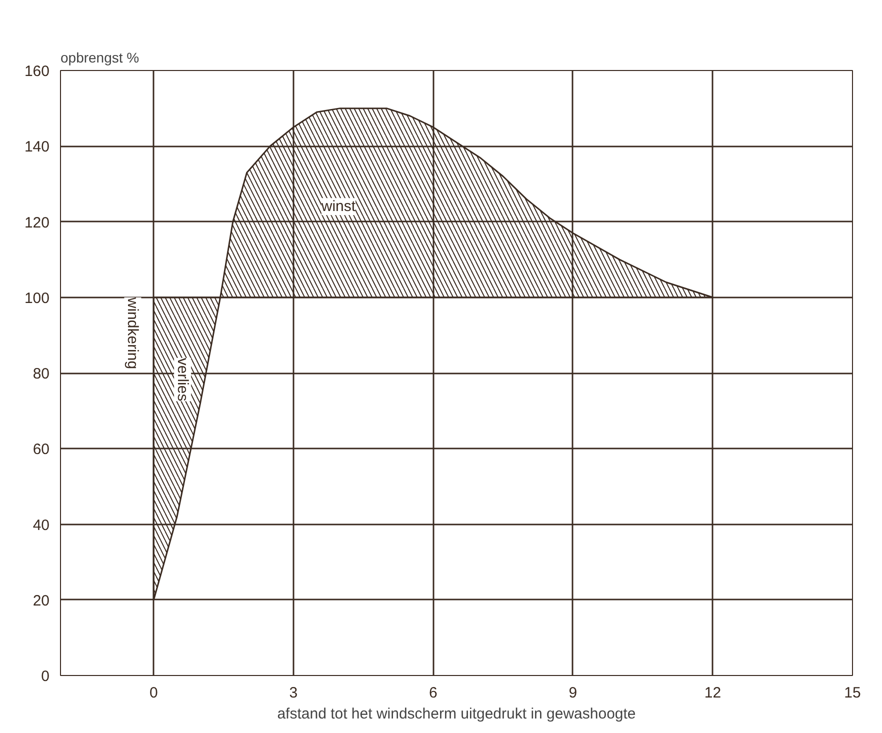 The height and width of the screenshot is (733, 882). Describe the element at coordinates (41, 449) in the screenshot. I see `y-tick-label: 60` at that location.